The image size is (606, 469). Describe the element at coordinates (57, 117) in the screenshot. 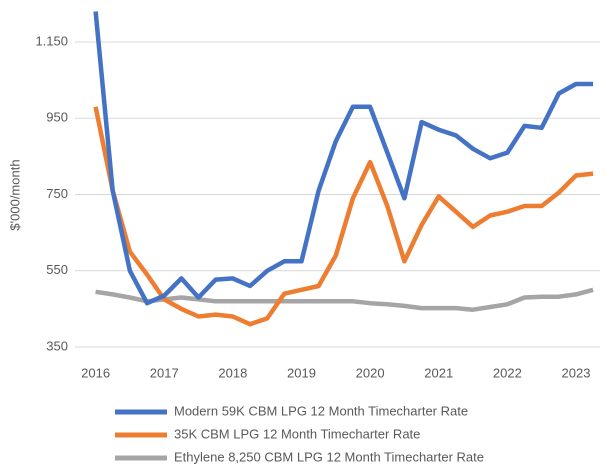

I see `y-tick-label: 950` at that location.